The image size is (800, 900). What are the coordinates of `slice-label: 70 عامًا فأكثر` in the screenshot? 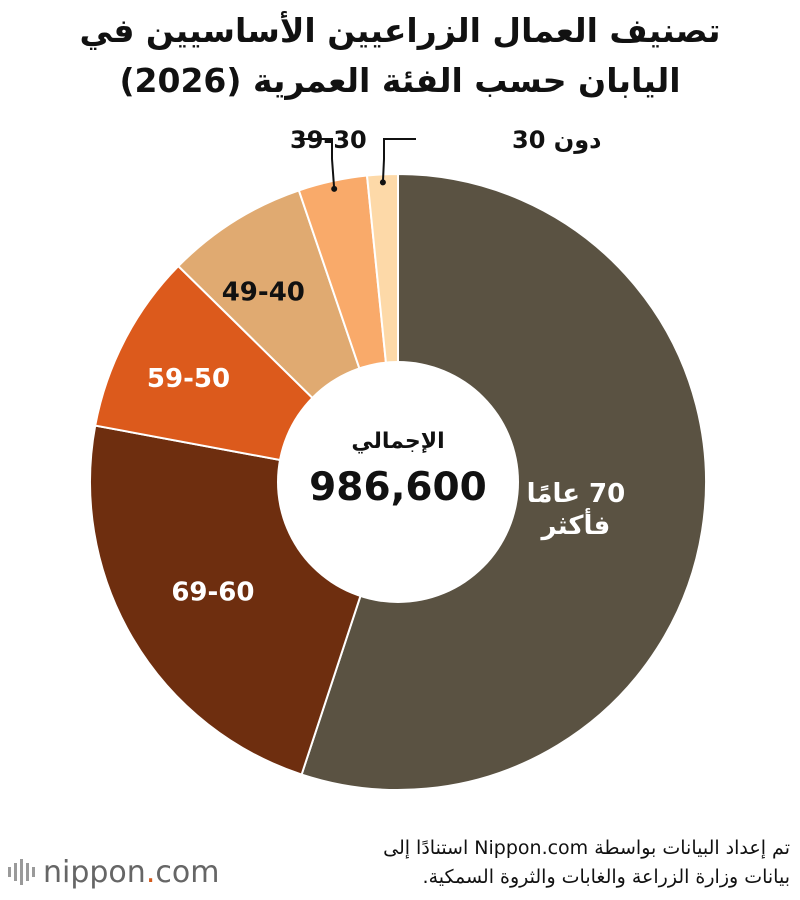 It's located at (576, 510).